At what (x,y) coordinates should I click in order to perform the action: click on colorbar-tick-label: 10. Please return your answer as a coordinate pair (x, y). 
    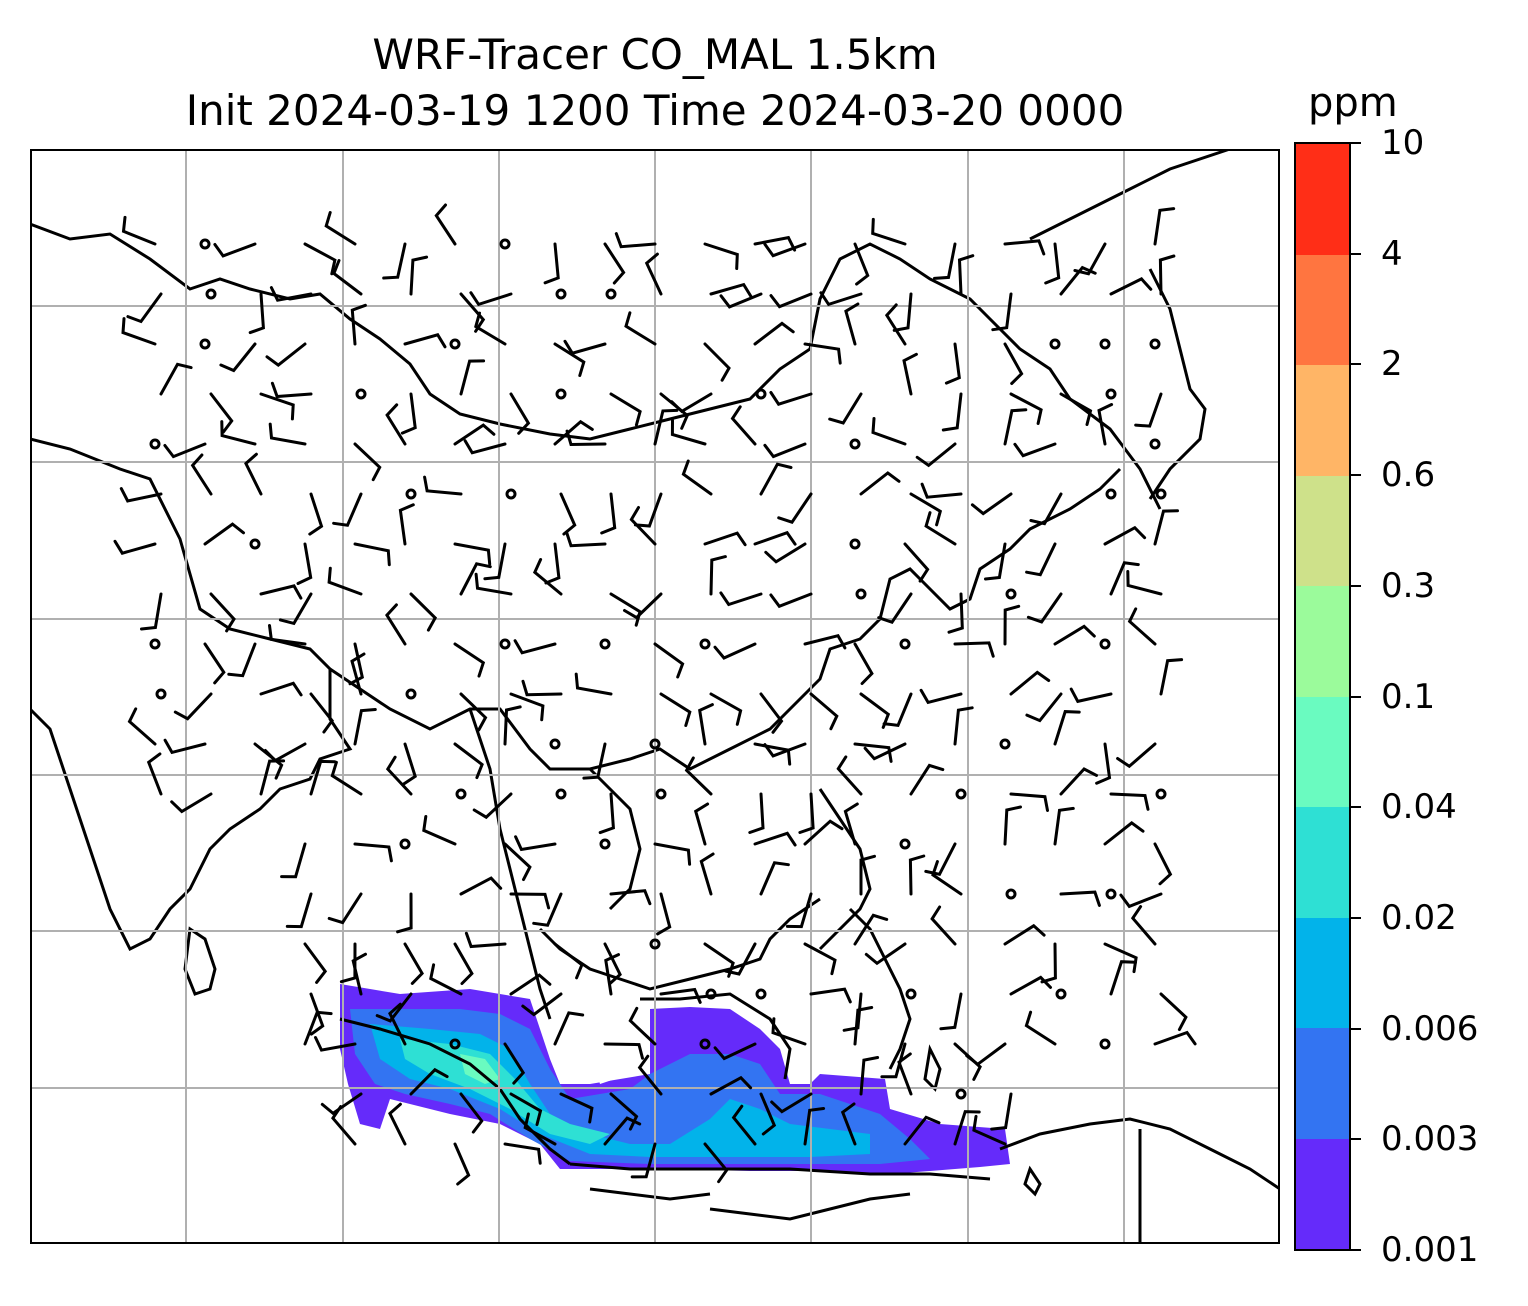
    Looking at the image, I should click on (1403, 143).